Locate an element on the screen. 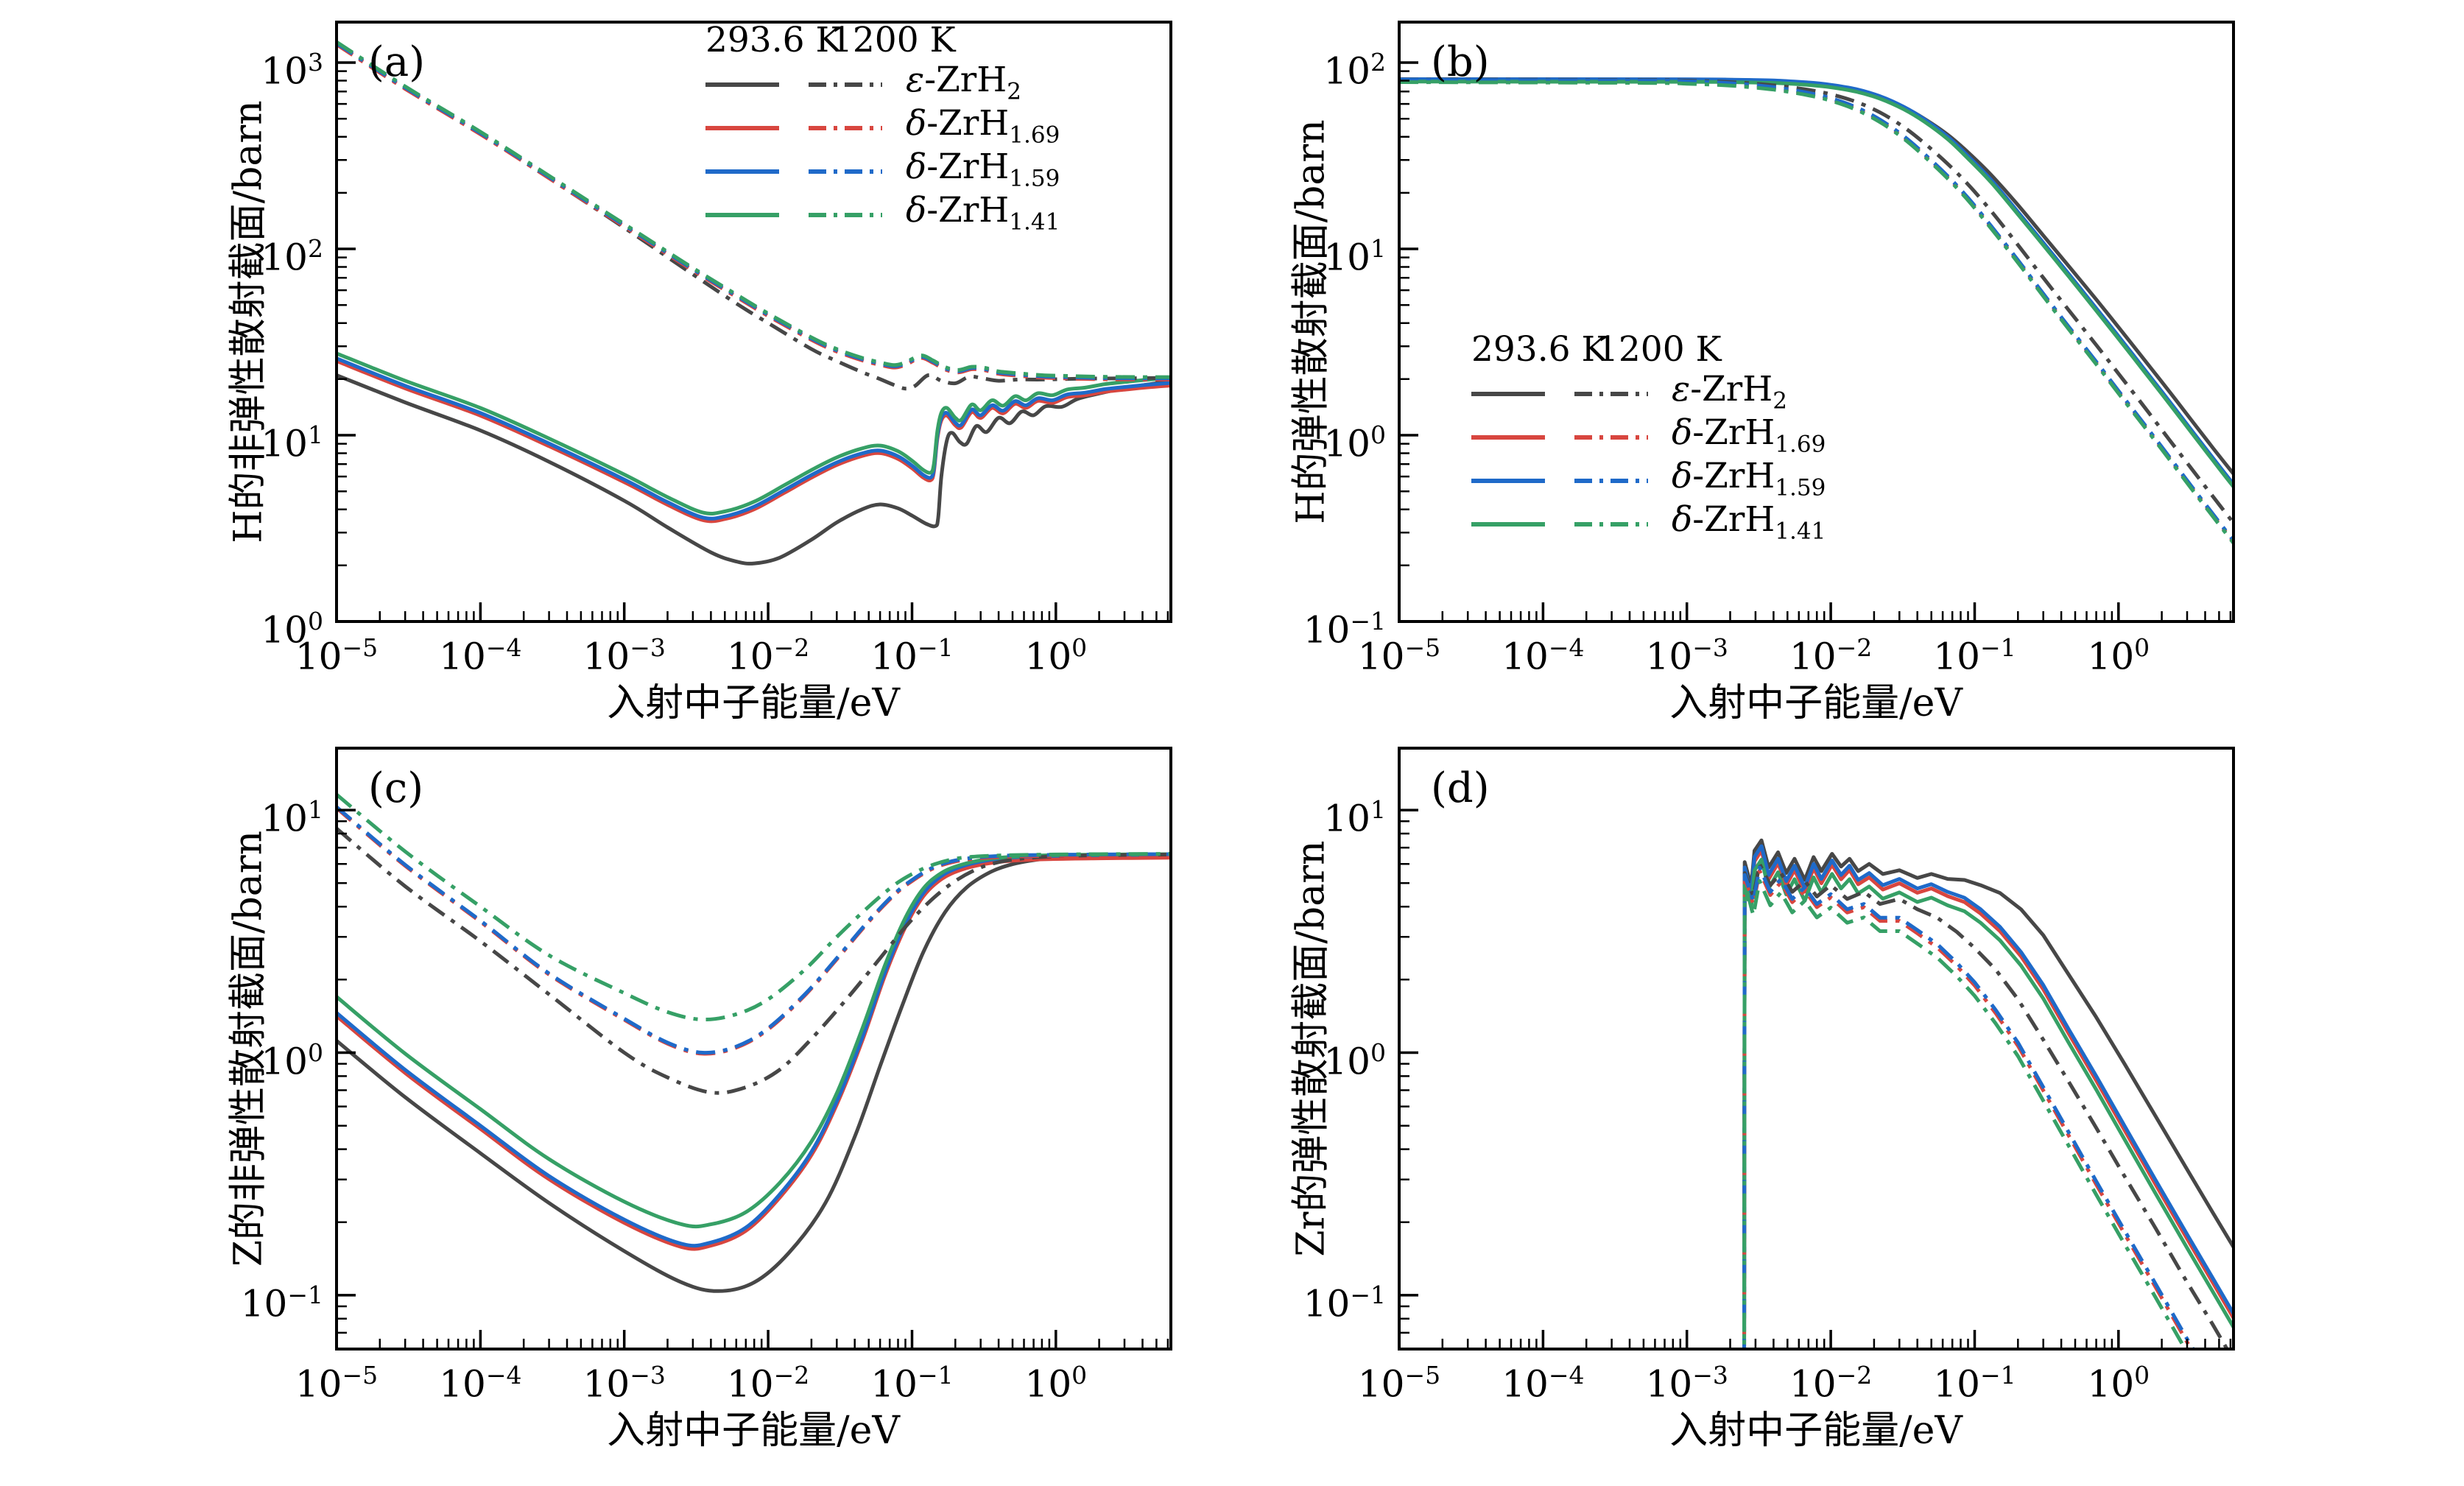  series-line-d-blue-dashdot is located at coordinates (1968, 1107).